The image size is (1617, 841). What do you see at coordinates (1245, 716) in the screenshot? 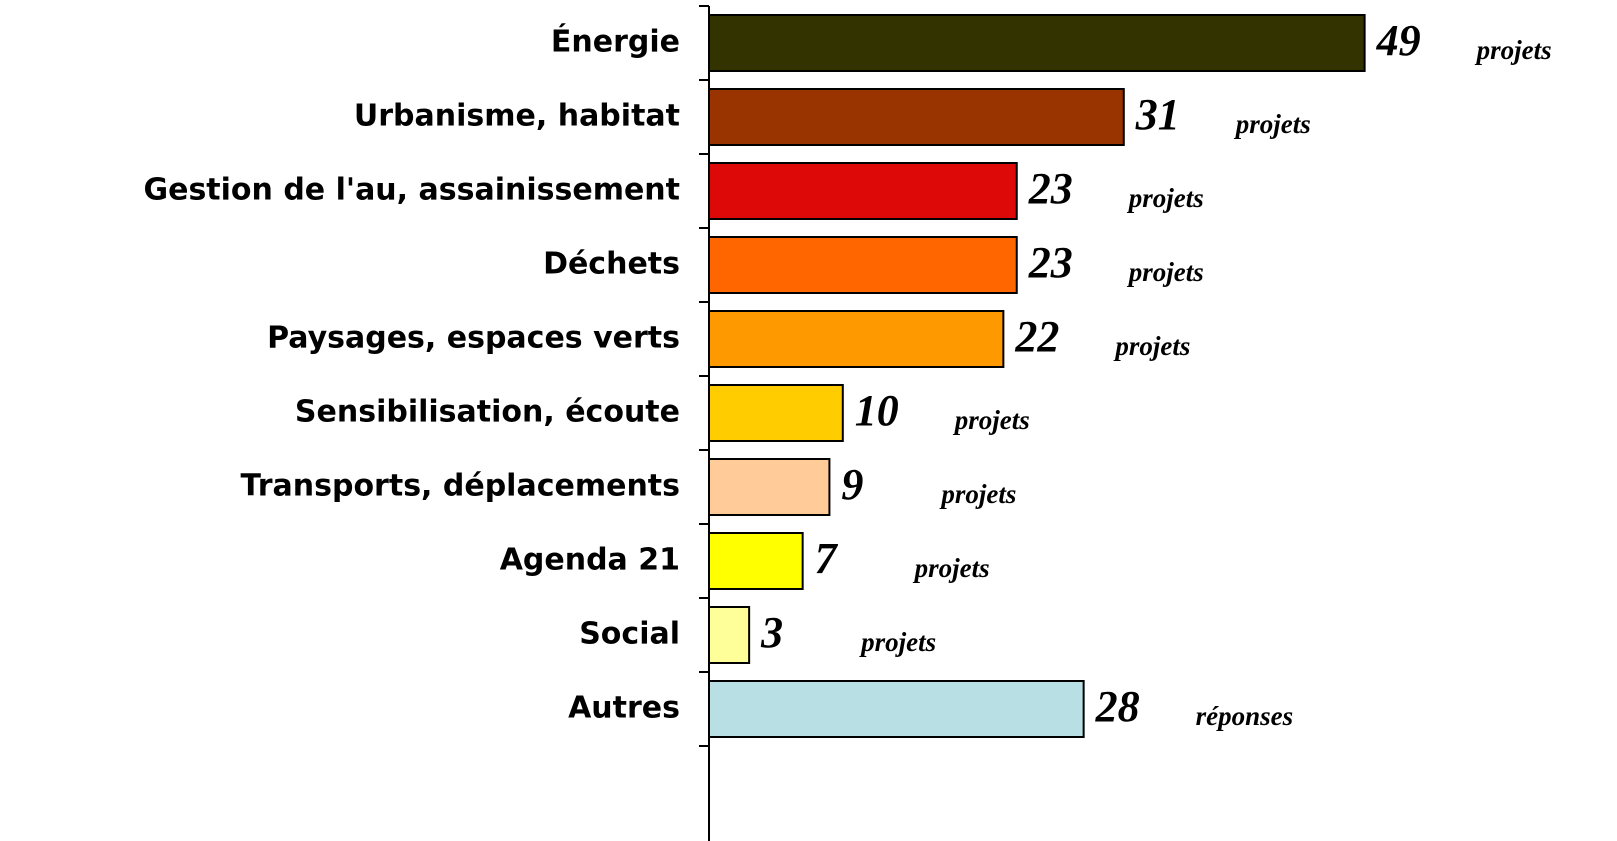
I see `value-unit: réponses` at bounding box center [1245, 716].